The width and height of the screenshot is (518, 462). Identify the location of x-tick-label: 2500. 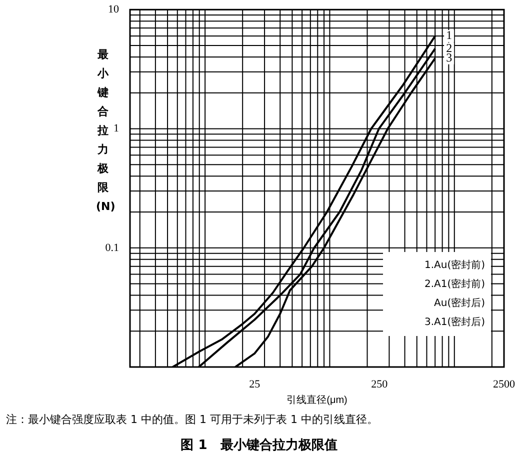
(504, 384).